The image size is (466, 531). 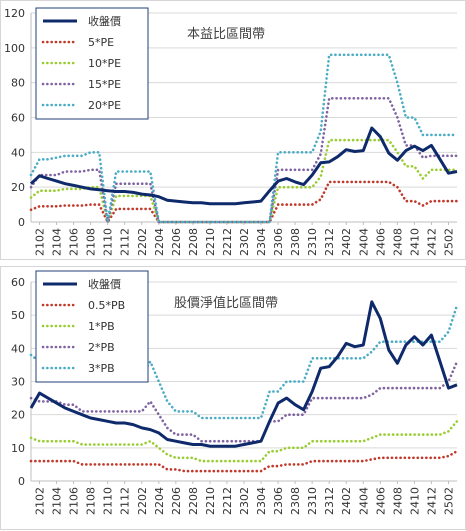 What do you see at coordinates (18, 315) in the screenshot?
I see `y-tick-label: 50` at bounding box center [18, 315].